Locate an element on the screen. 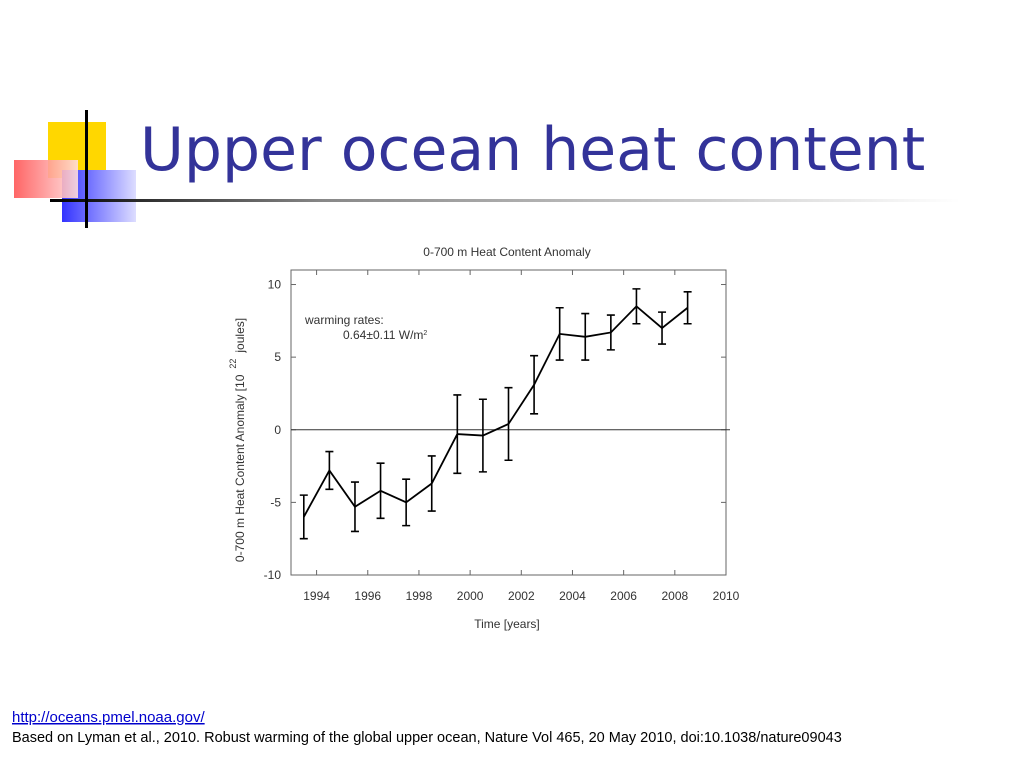 The height and width of the screenshot is (768, 1024). x-tick-label: 2002 is located at coordinates (521, 596).